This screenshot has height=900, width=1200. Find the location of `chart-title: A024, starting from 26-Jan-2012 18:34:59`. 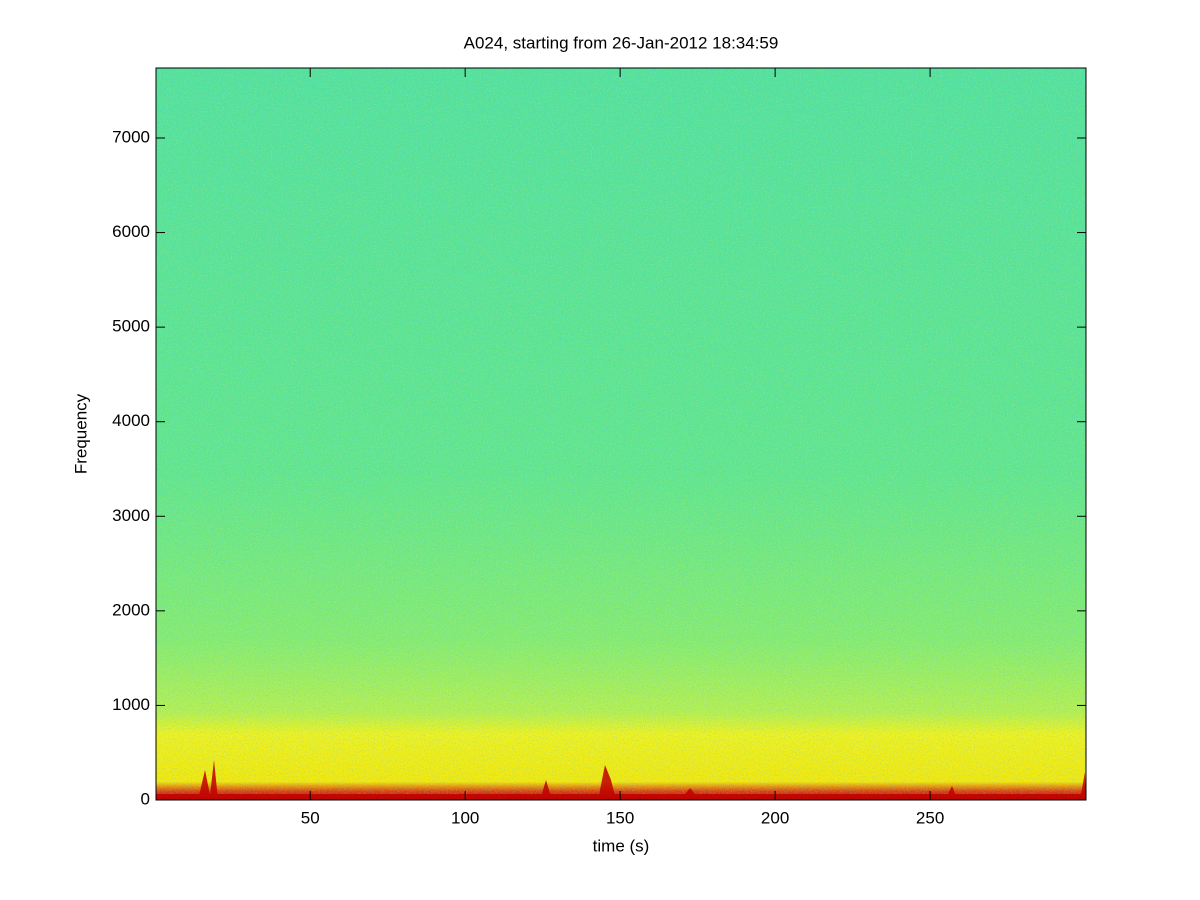

chart-title: A024, starting from 26-Jan-2012 18:34:59 is located at coordinates (621, 42).